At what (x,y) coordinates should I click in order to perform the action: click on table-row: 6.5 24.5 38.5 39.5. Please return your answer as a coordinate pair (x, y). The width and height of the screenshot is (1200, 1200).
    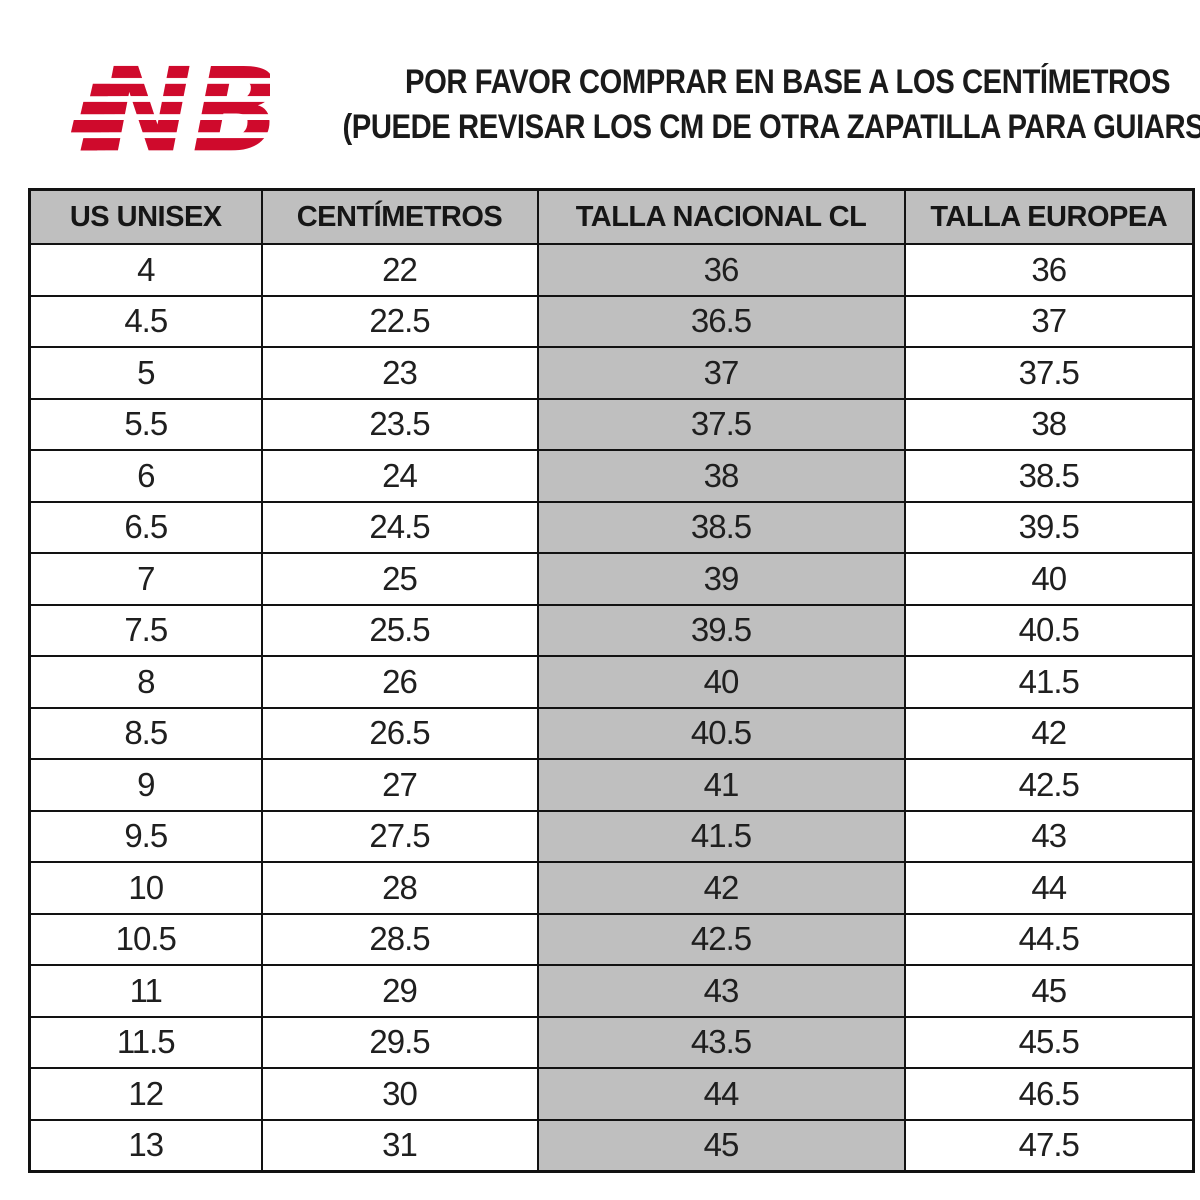
    Looking at the image, I should click on (611, 527).